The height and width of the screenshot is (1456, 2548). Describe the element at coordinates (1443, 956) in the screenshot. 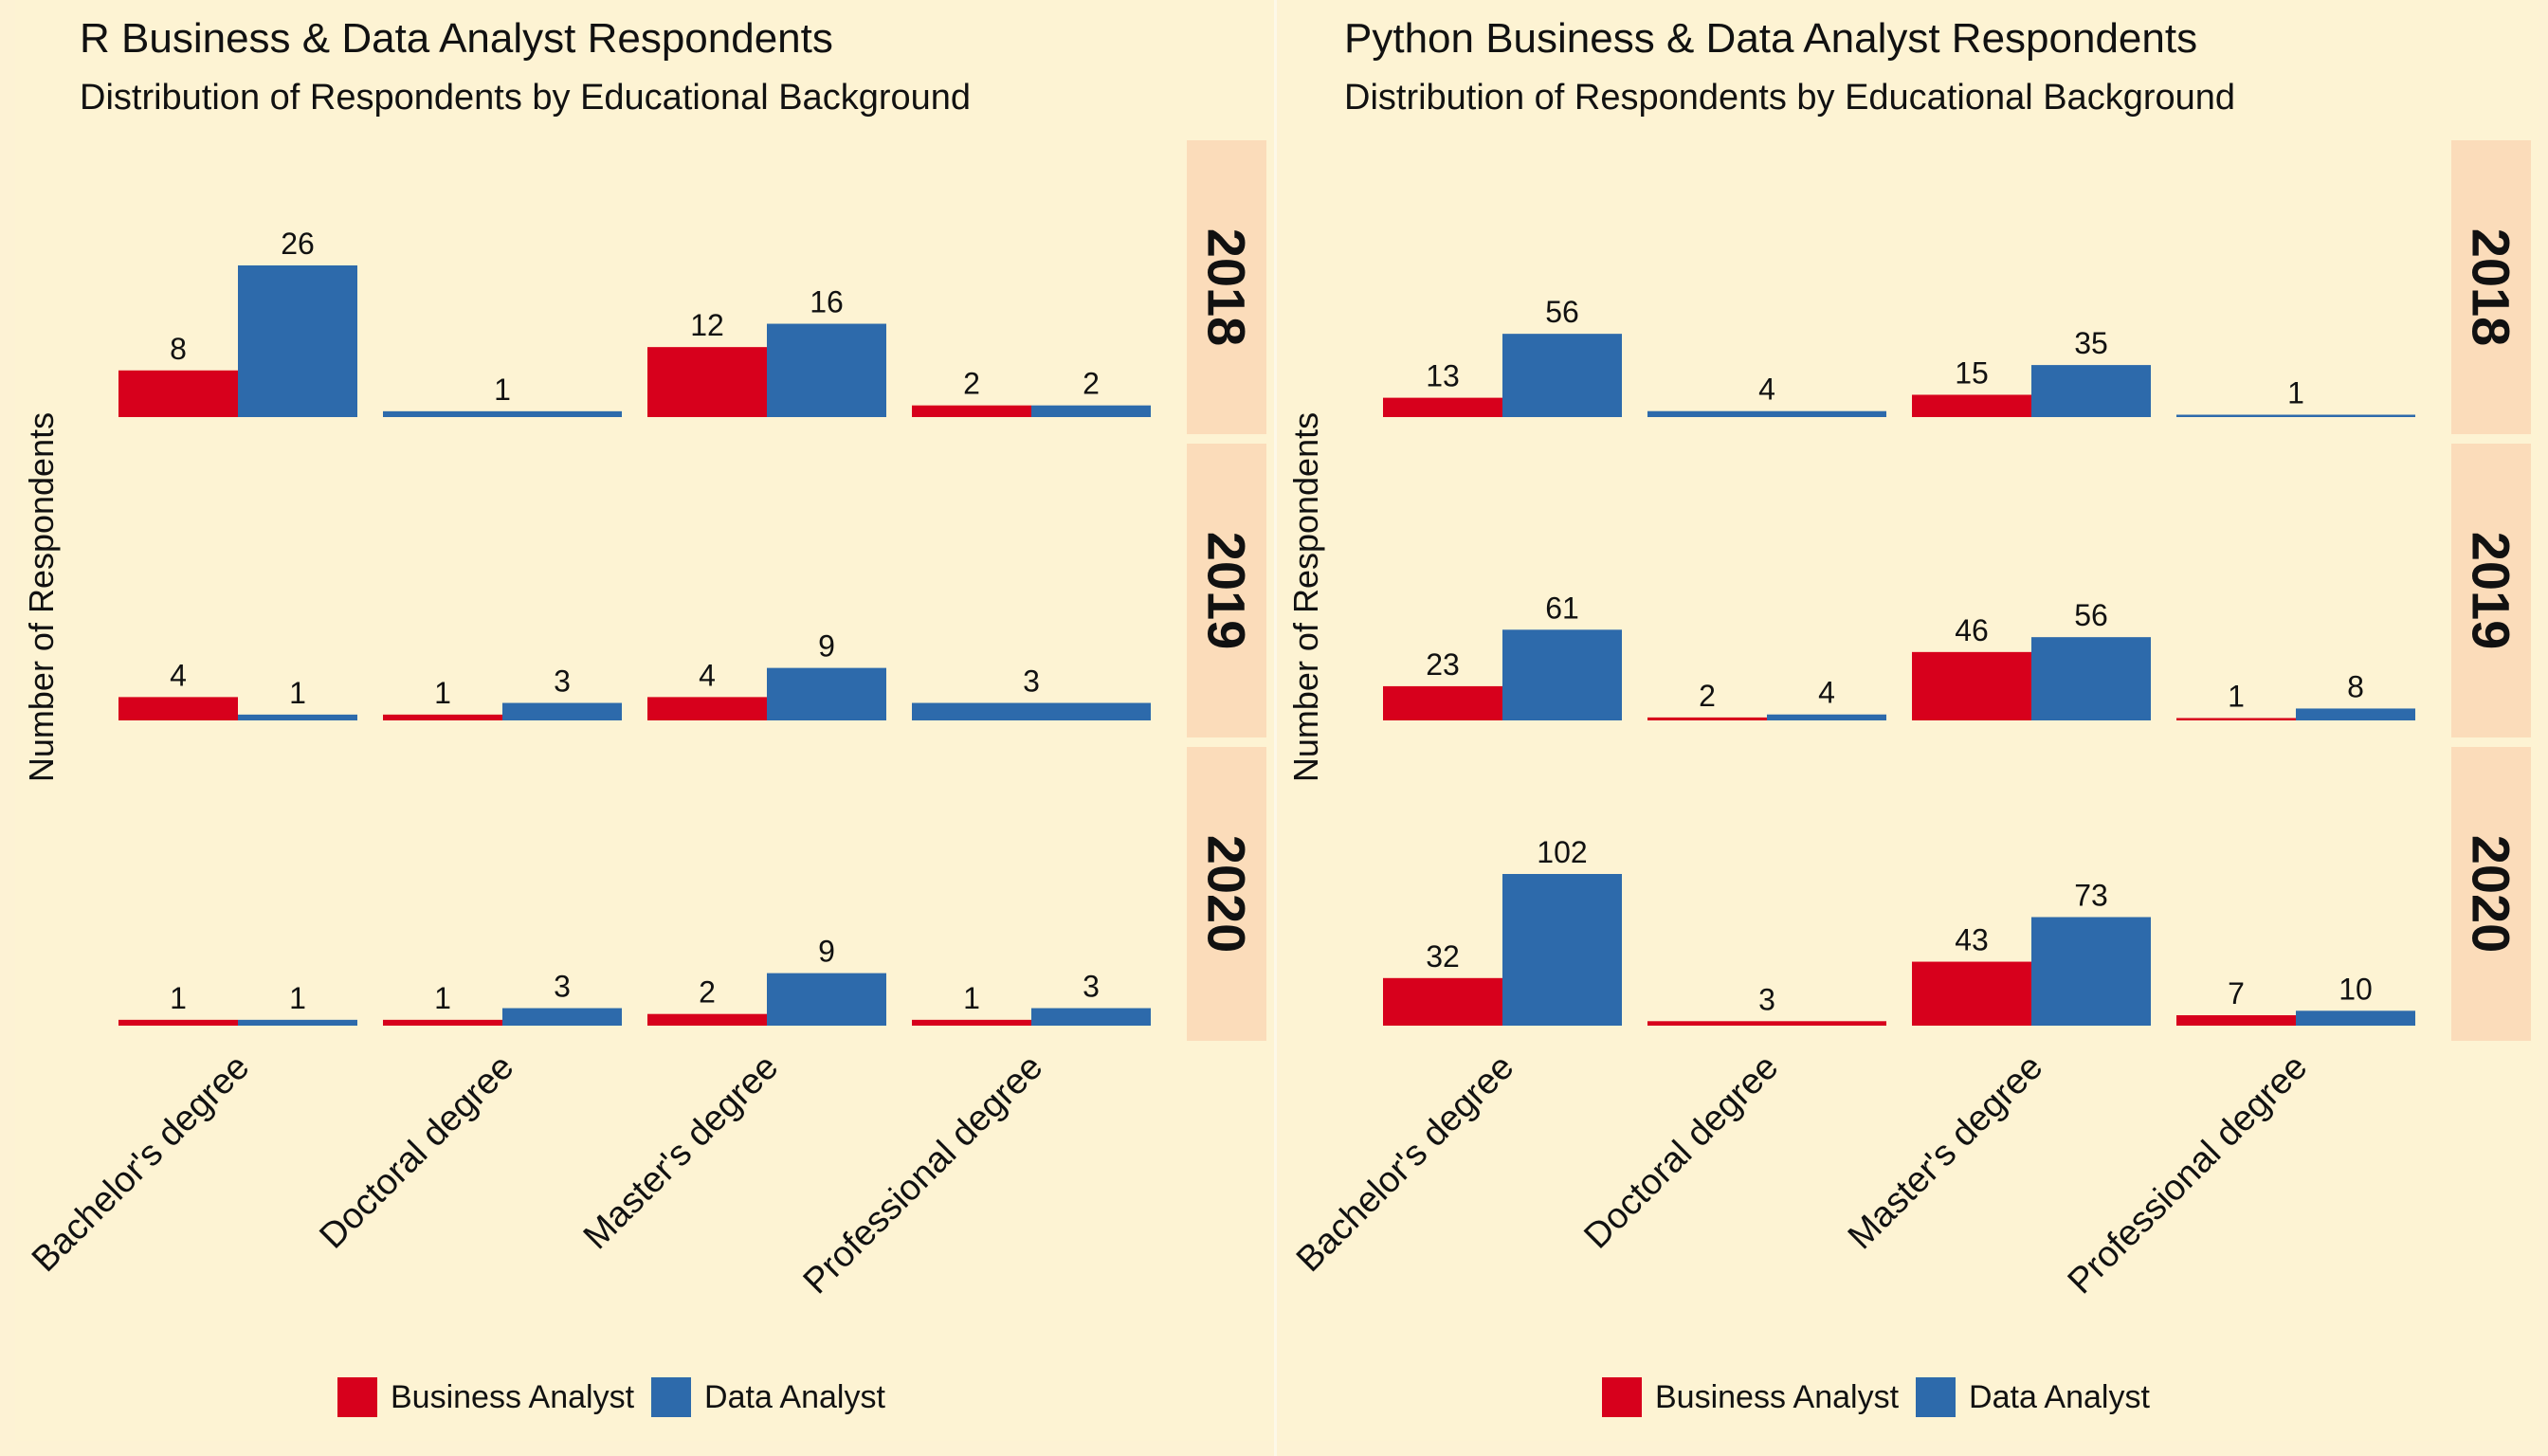

I see `data-label: 32` at that location.